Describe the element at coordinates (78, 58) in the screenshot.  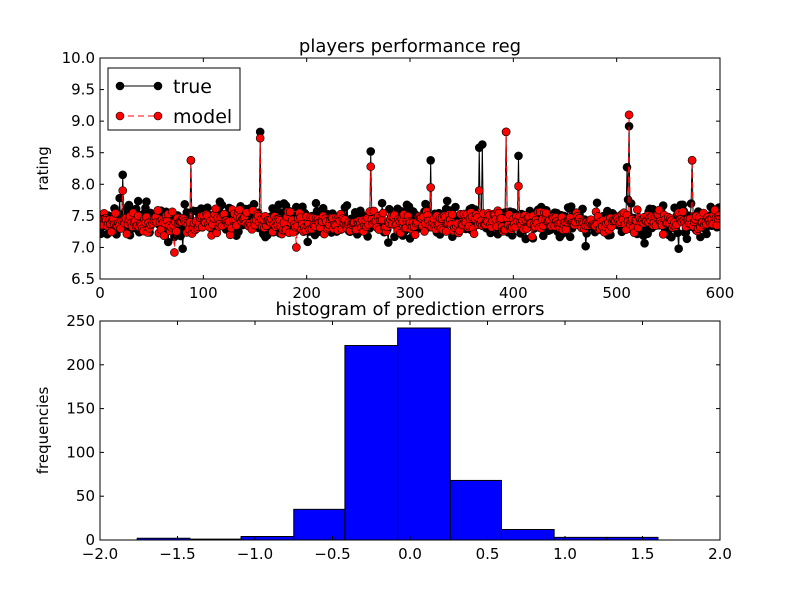
I see `y-tick-label: 10.0` at that location.